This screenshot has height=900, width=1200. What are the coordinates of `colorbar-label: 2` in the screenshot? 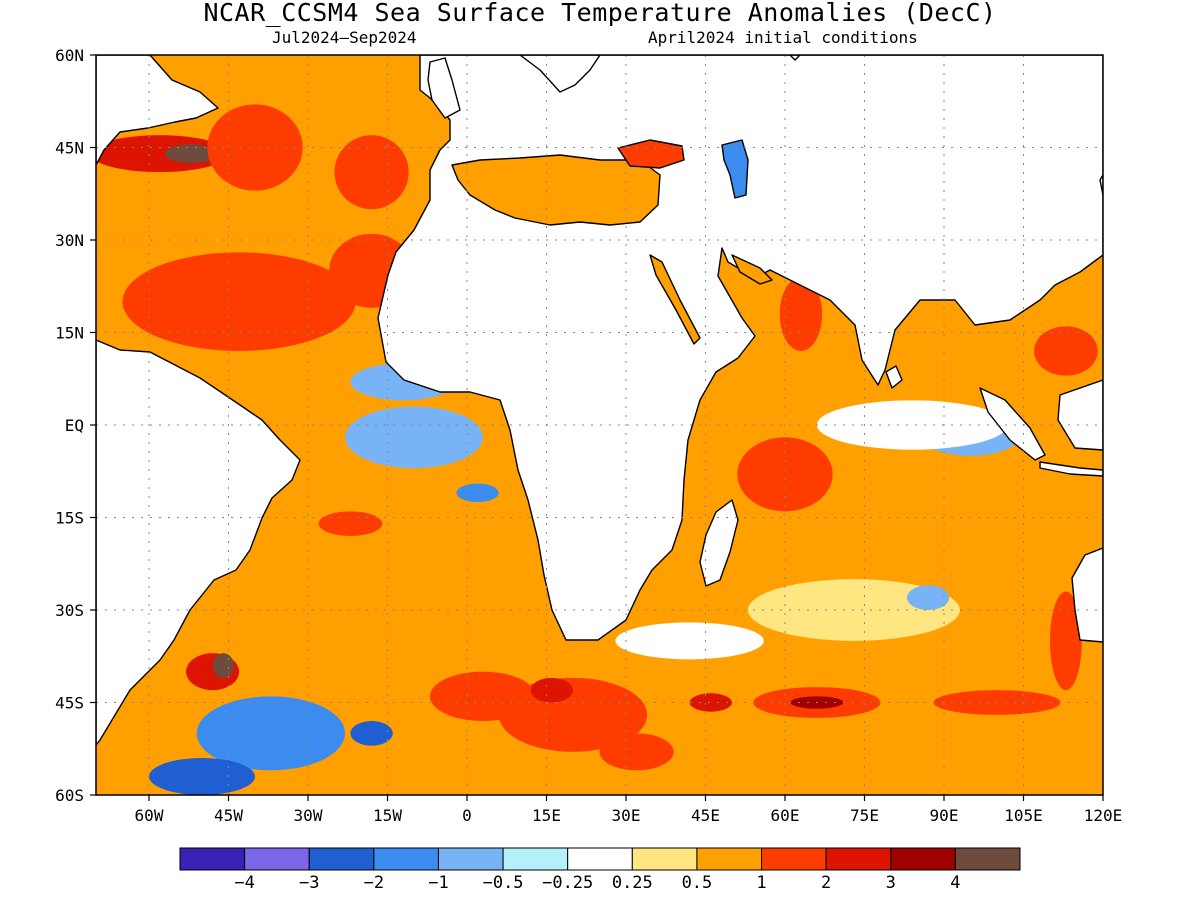 It's located at (826, 883).